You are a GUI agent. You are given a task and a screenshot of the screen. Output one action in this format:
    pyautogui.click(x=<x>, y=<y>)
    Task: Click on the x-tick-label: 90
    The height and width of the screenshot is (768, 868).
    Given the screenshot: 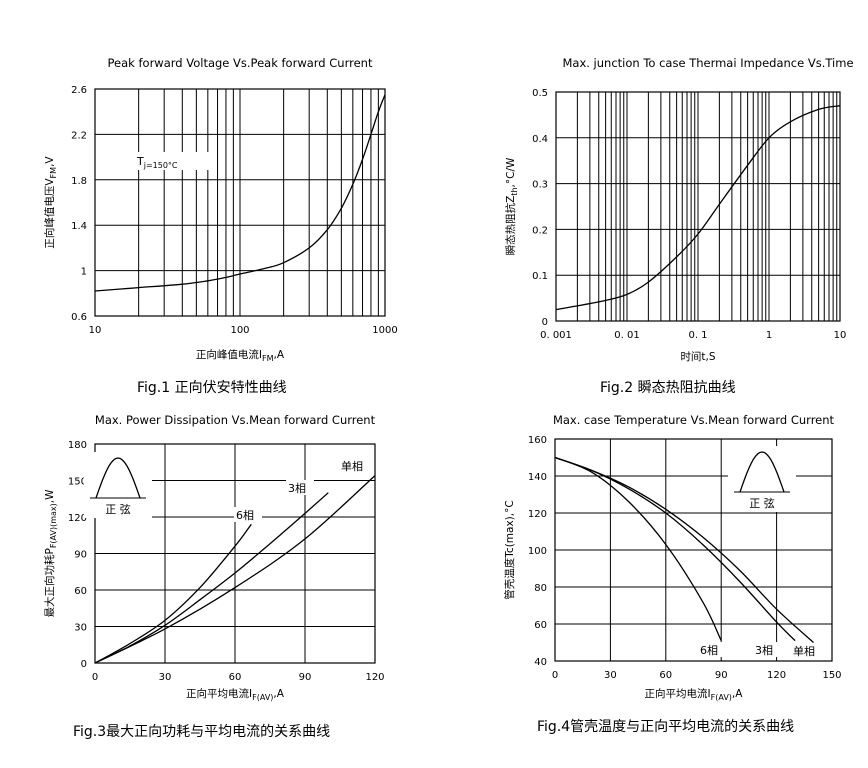 What is the action you would take?
    pyautogui.click(x=305, y=677)
    